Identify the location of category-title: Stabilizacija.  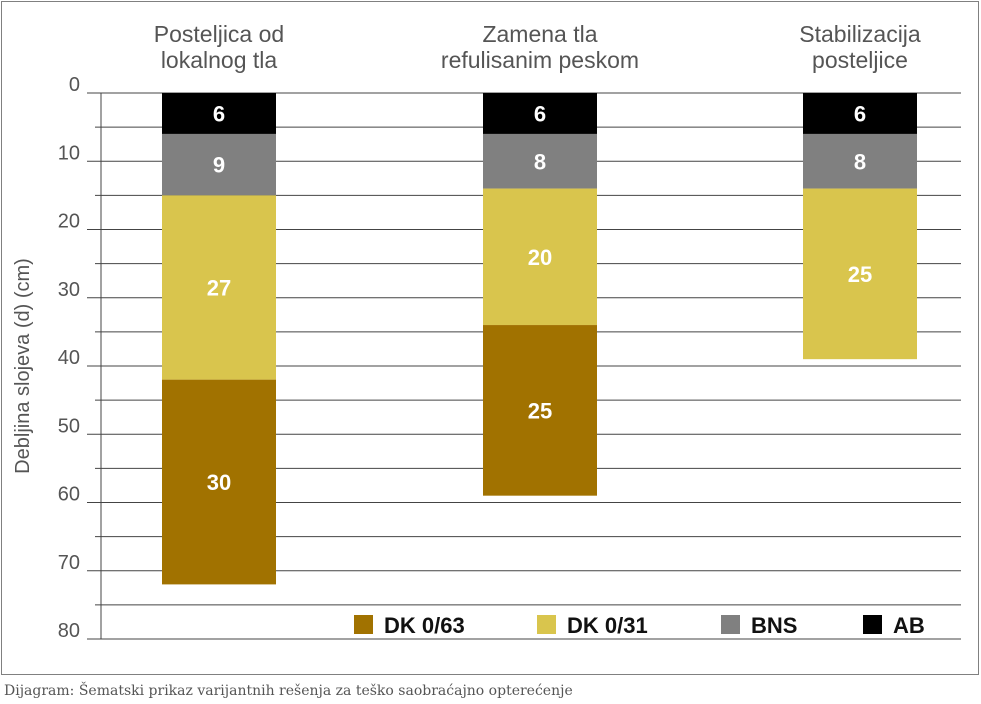
(860, 34).